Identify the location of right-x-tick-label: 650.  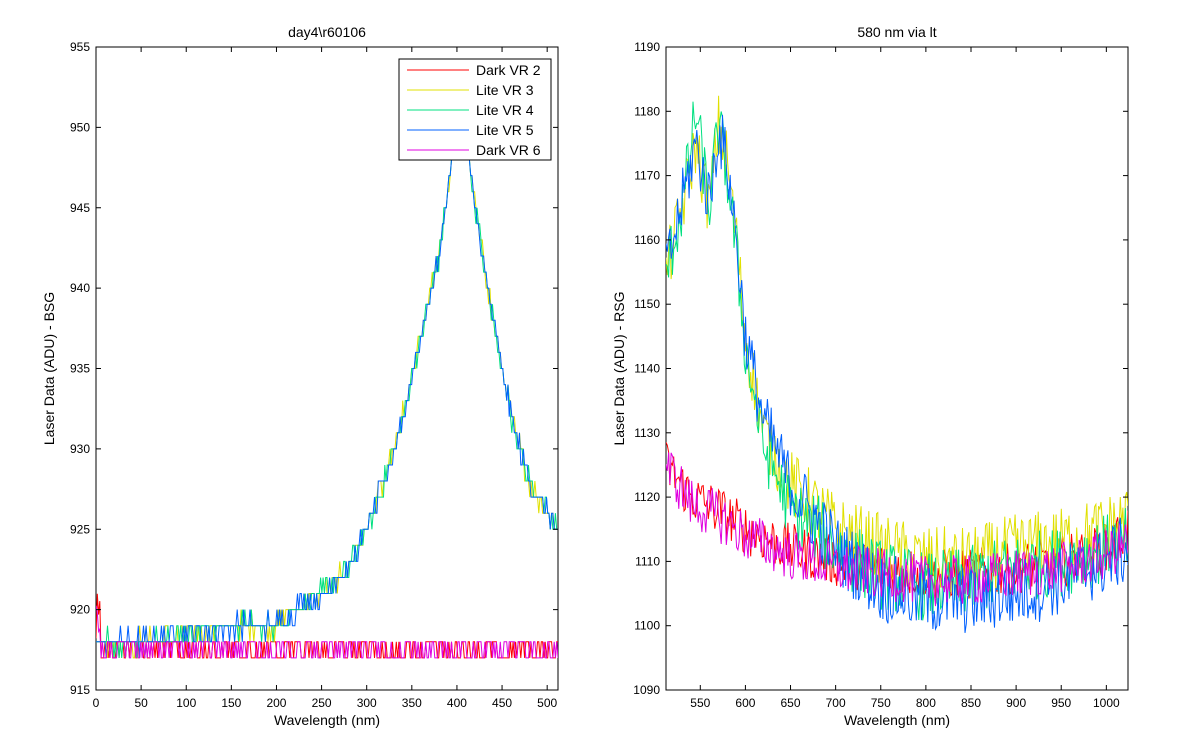
(791, 703).